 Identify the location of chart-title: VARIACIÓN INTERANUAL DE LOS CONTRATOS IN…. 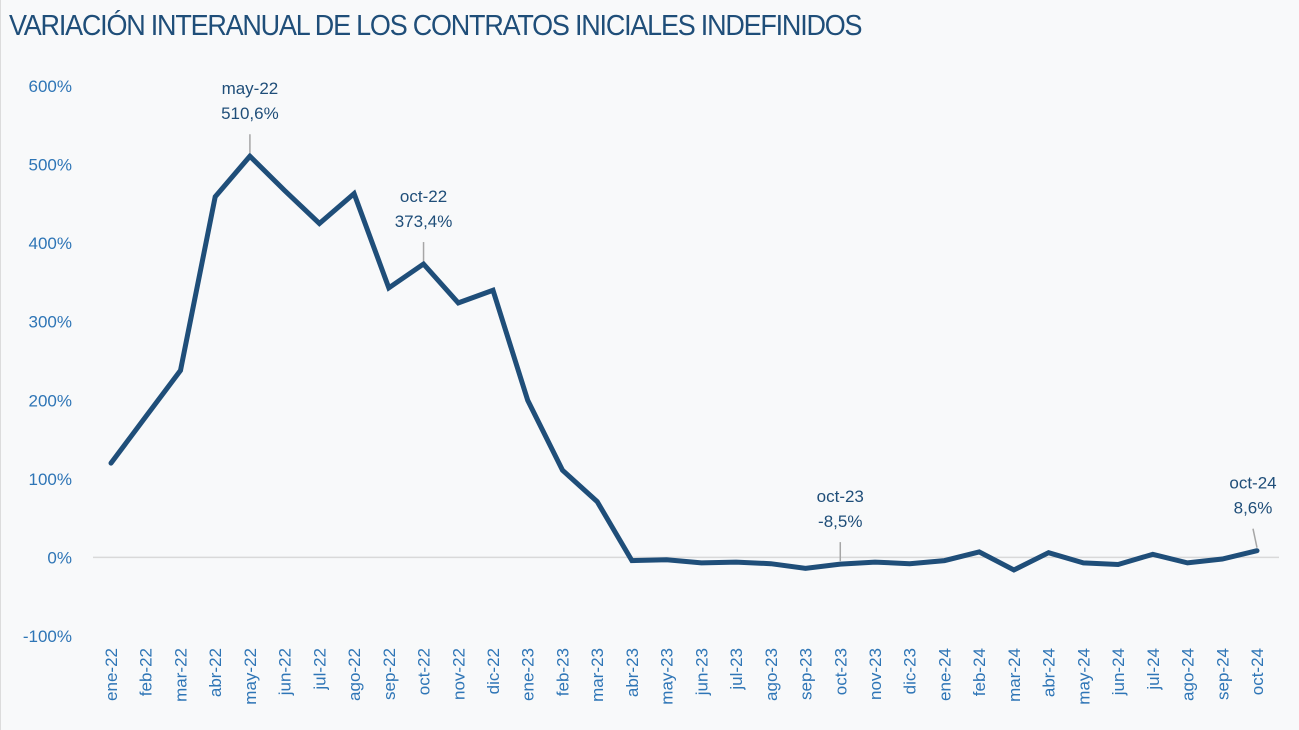
(436, 26).